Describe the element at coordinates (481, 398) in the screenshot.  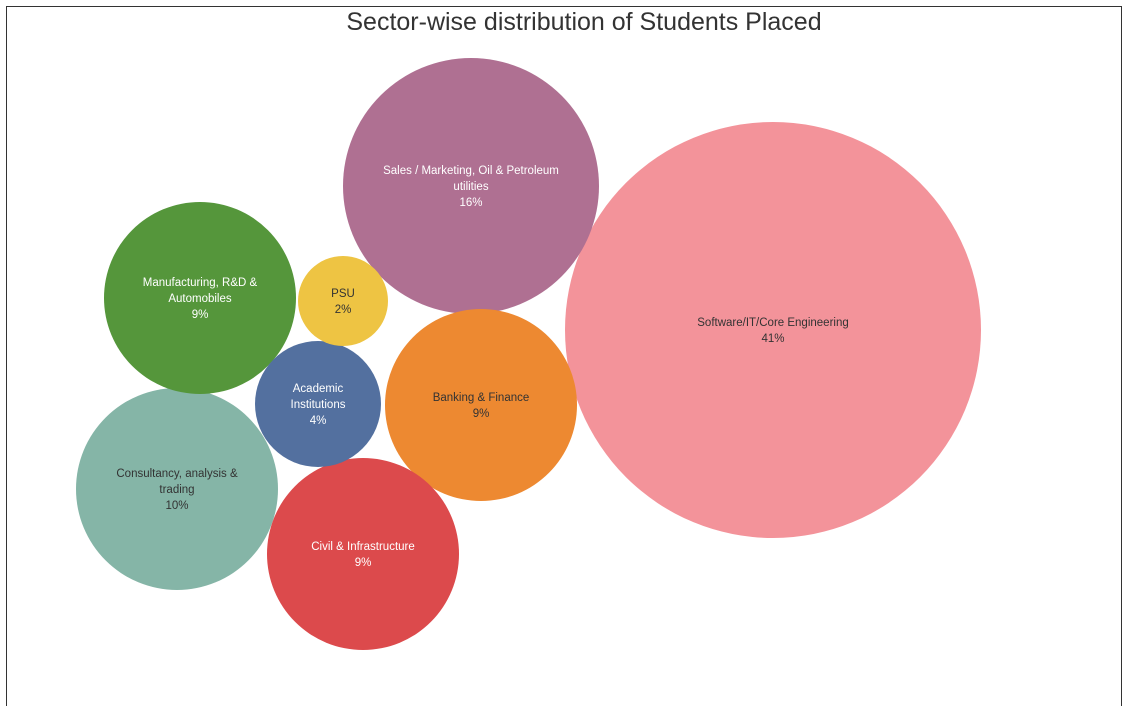
I see `bubble-name-label: Banking & Finance` at that location.